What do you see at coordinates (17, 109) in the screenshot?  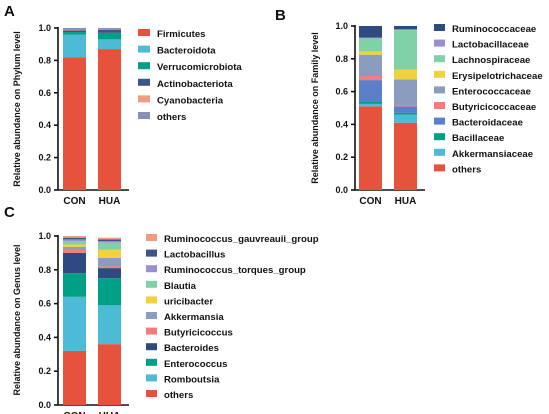 I see `y-axis-title: Relative abundance on Phylum level` at bounding box center [17, 109].